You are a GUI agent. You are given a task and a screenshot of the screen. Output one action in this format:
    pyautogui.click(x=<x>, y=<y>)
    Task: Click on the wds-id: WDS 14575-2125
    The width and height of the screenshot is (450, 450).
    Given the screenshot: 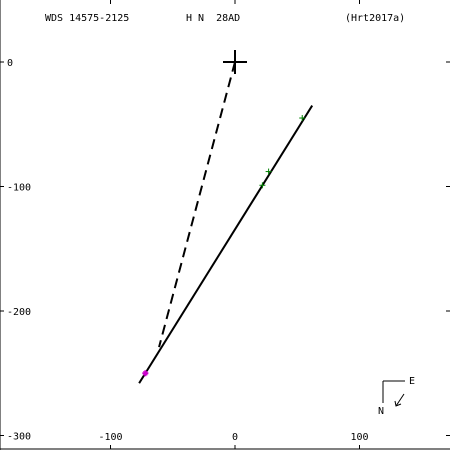 What is the action you would take?
    pyautogui.click(x=87, y=18)
    